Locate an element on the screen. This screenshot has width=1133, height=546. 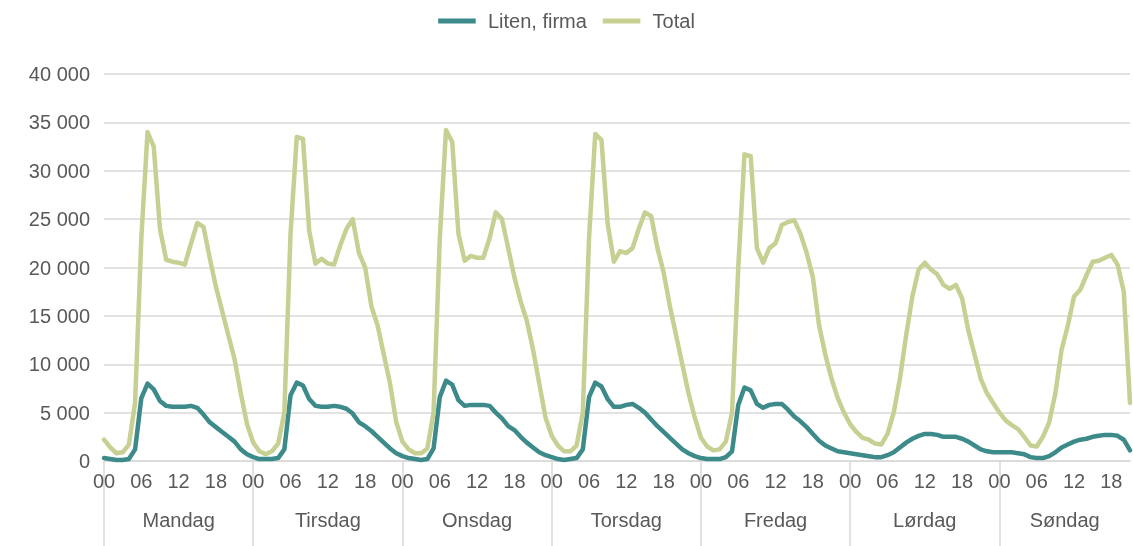
text: Torsdag is located at coordinates (626, 520).